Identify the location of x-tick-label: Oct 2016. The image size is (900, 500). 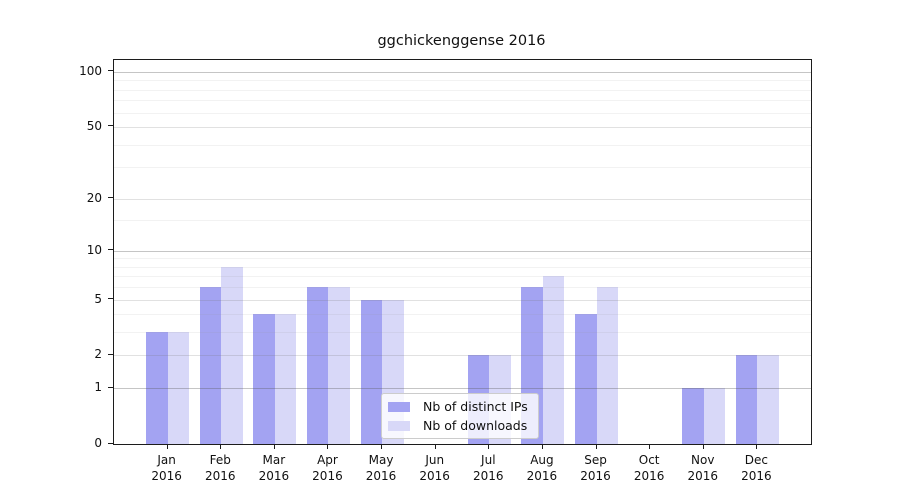
(649, 468).